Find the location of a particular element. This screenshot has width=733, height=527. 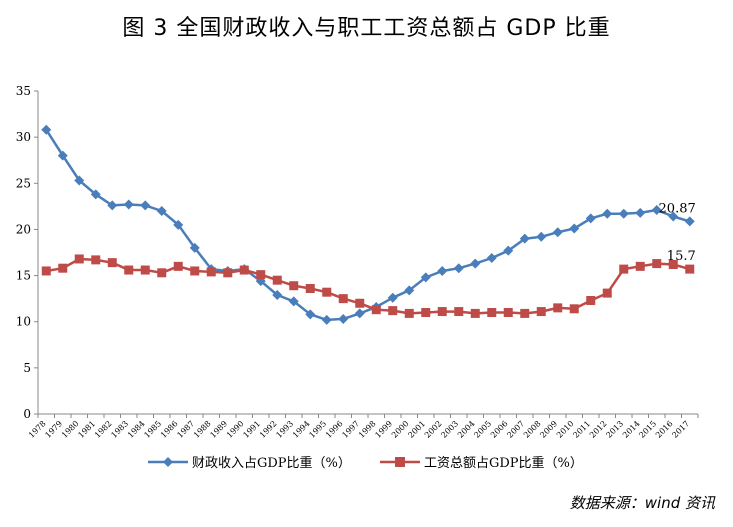

y-tick-label: 20 is located at coordinates (23, 229).